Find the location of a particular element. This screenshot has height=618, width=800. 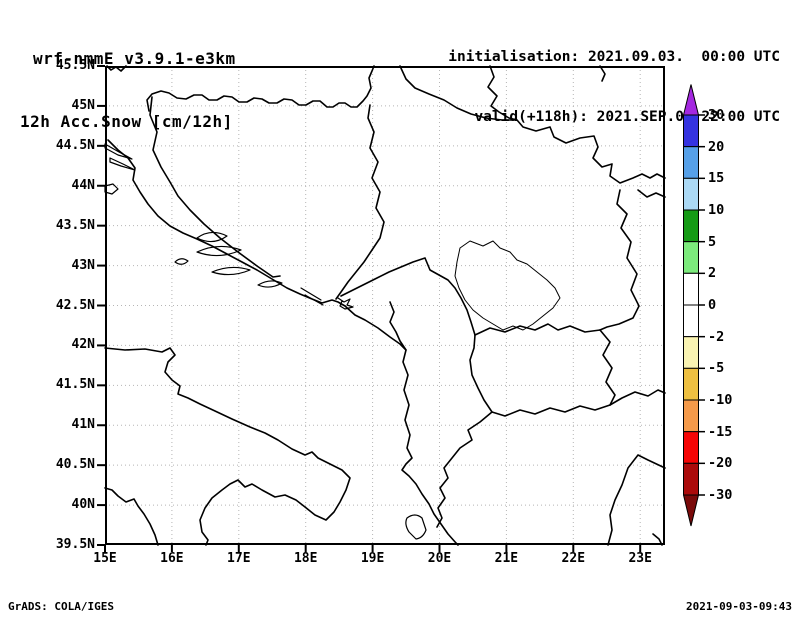

x-tick-label: 18E is located at coordinates (305, 558).